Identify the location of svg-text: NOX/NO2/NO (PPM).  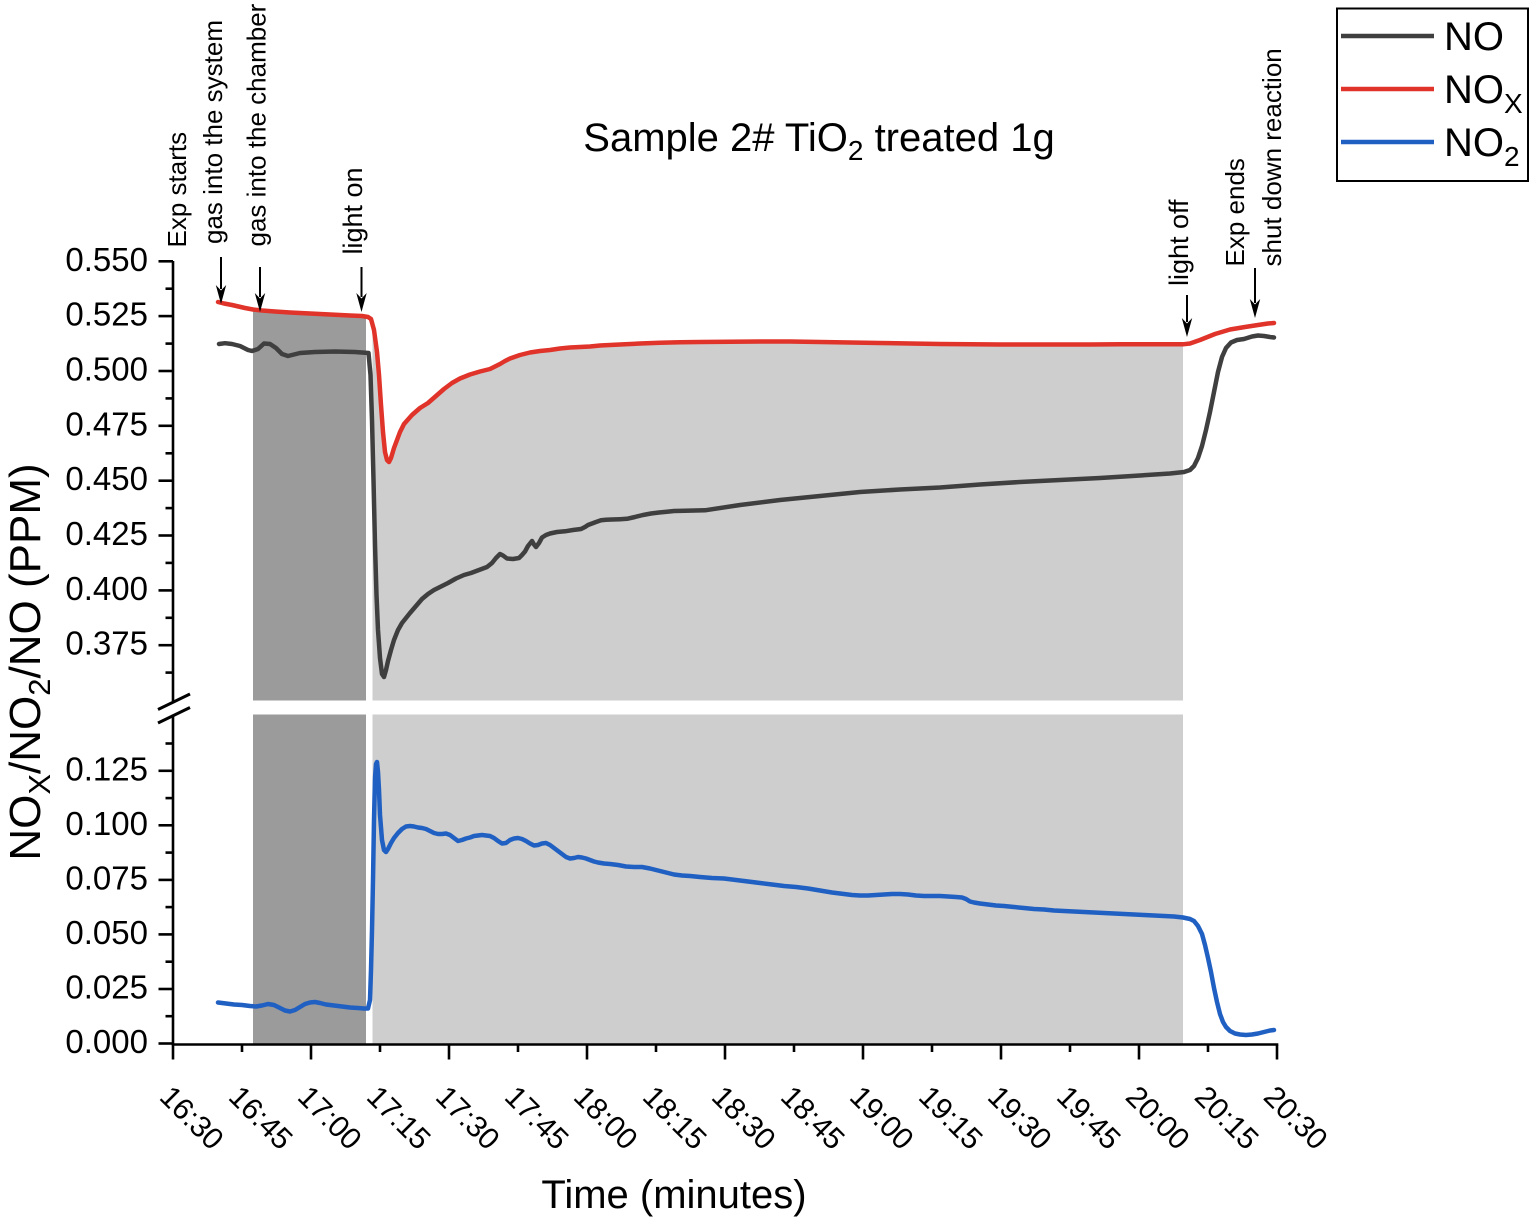
(29, 661).